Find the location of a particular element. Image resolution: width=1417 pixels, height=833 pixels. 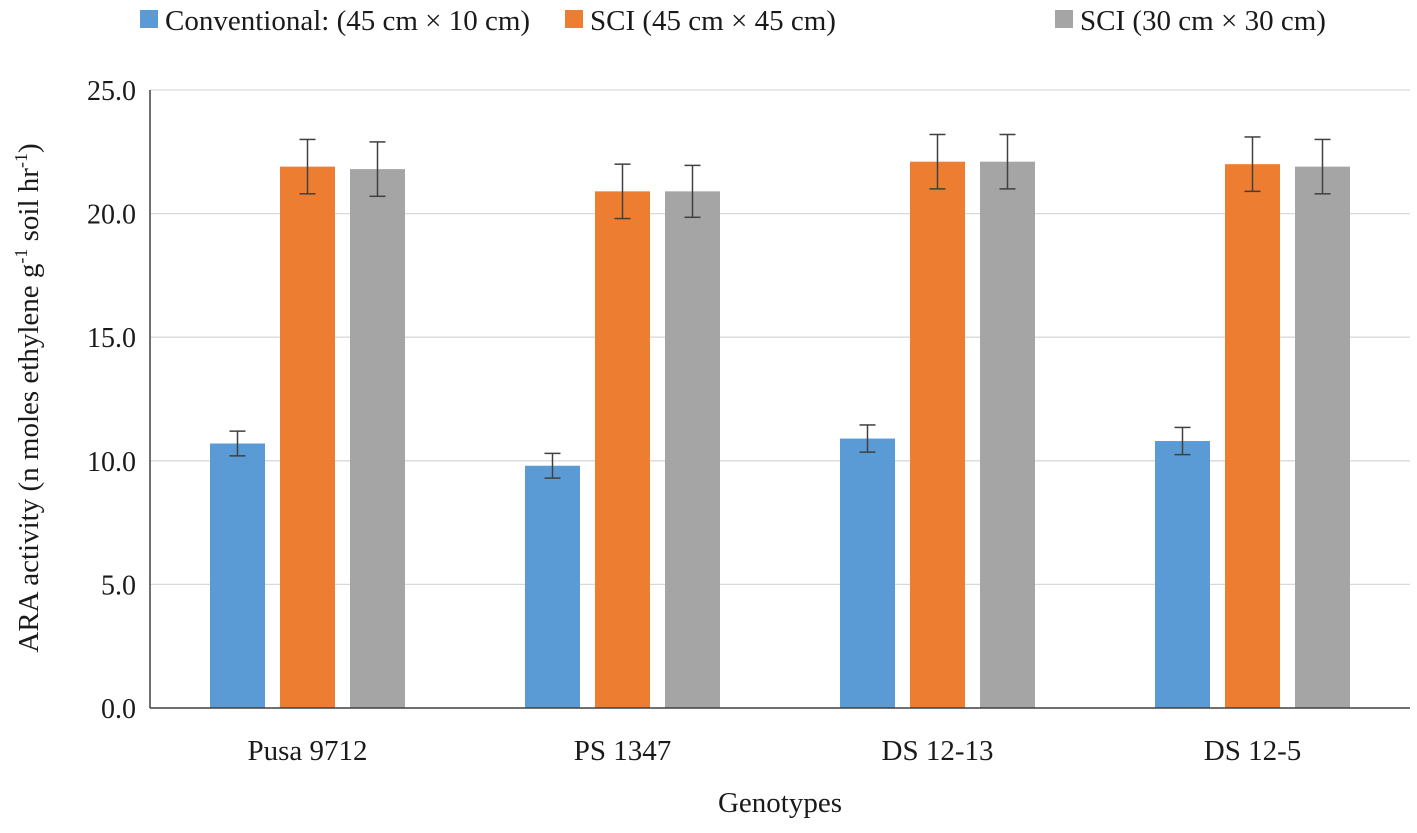

y-tick-label: 10.0 is located at coordinates (111, 462).